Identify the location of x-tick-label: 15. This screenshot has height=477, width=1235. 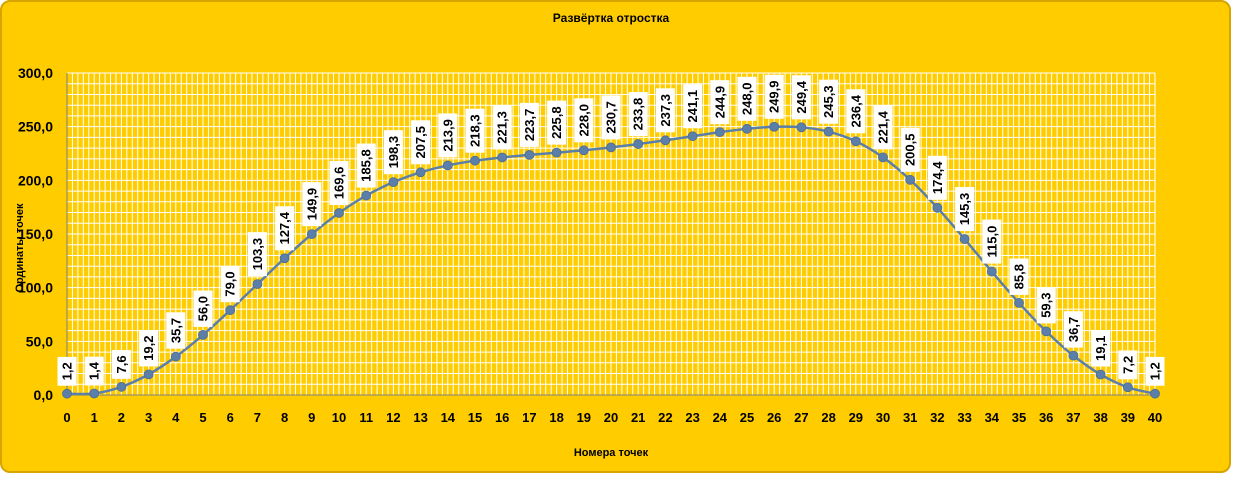
(475, 417).